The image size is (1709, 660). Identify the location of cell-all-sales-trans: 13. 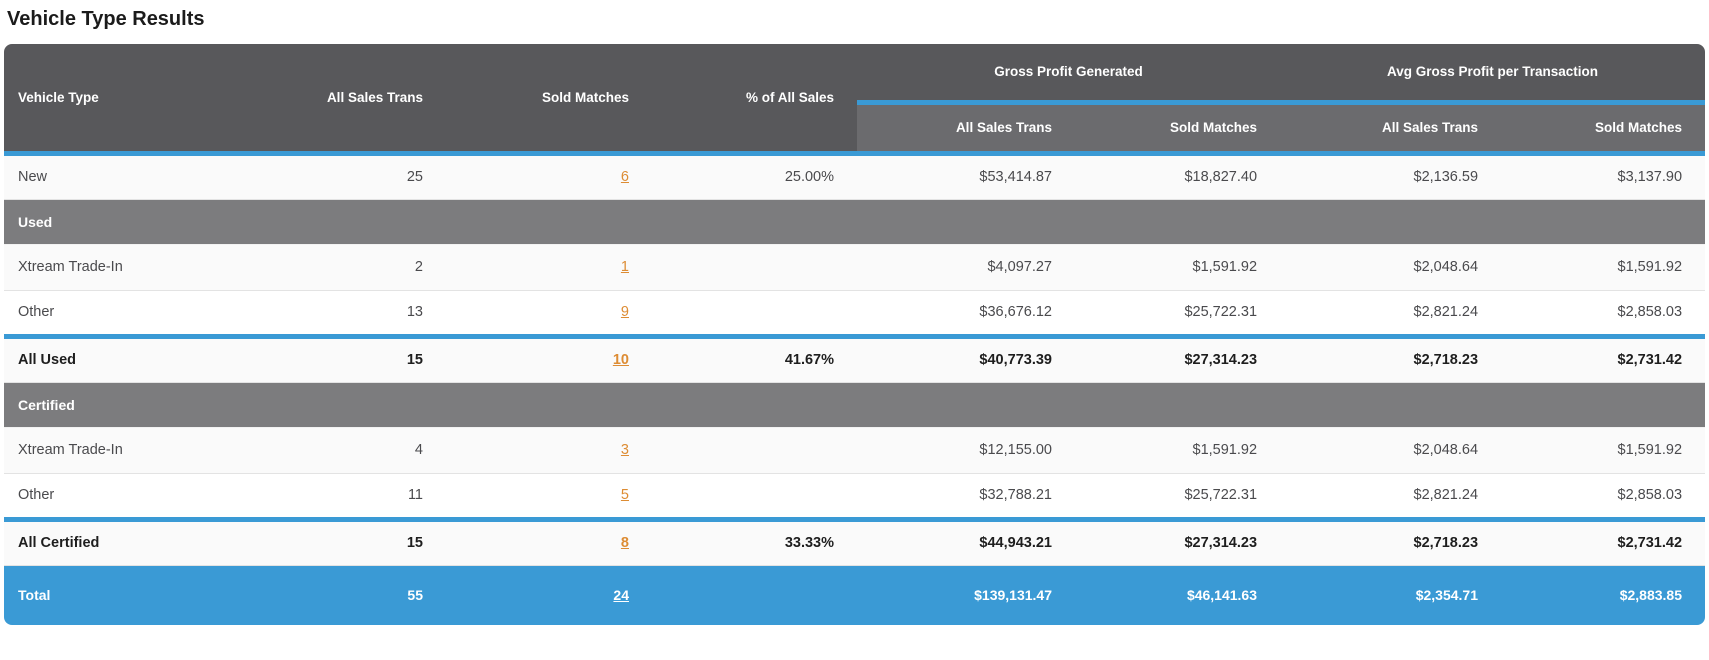
(350, 313).